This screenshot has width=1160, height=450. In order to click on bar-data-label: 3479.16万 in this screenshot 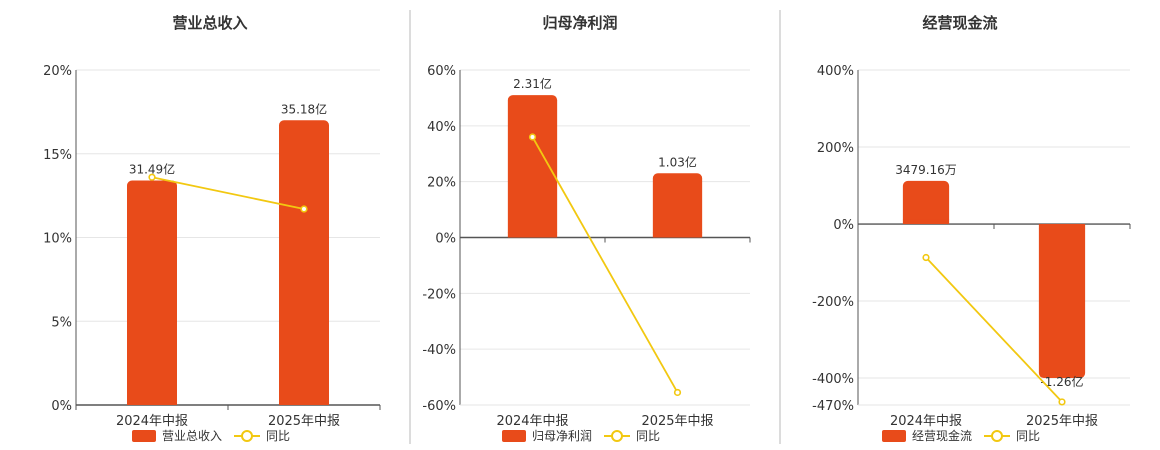, I will do `click(926, 170)`.